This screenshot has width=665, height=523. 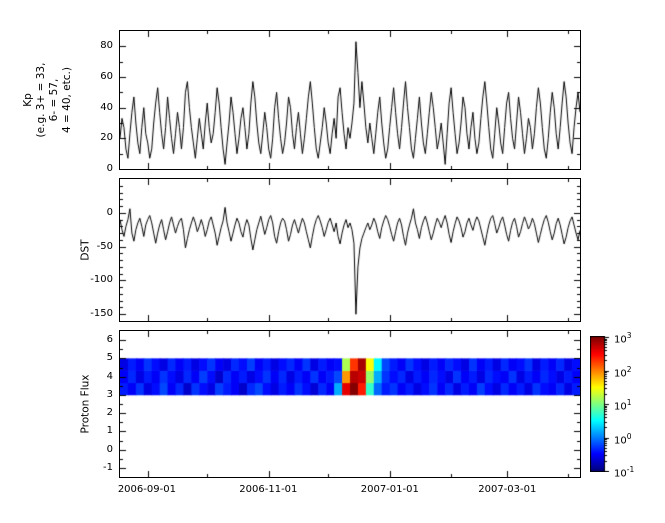 What do you see at coordinates (507, 489) in the screenshot?
I see `x-axis-date-label: 2007-03-01` at bounding box center [507, 489].